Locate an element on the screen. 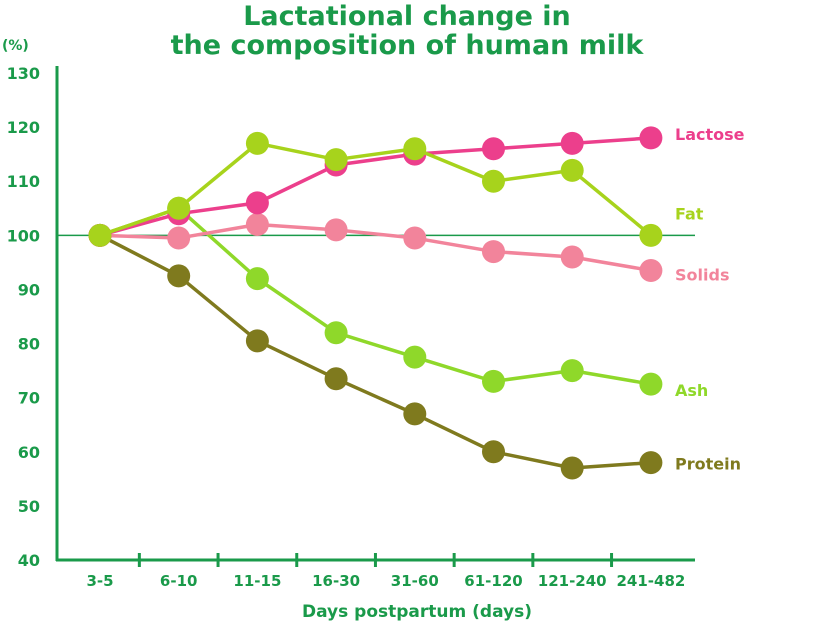  x-tick-label: 16-30 is located at coordinates (336, 581).